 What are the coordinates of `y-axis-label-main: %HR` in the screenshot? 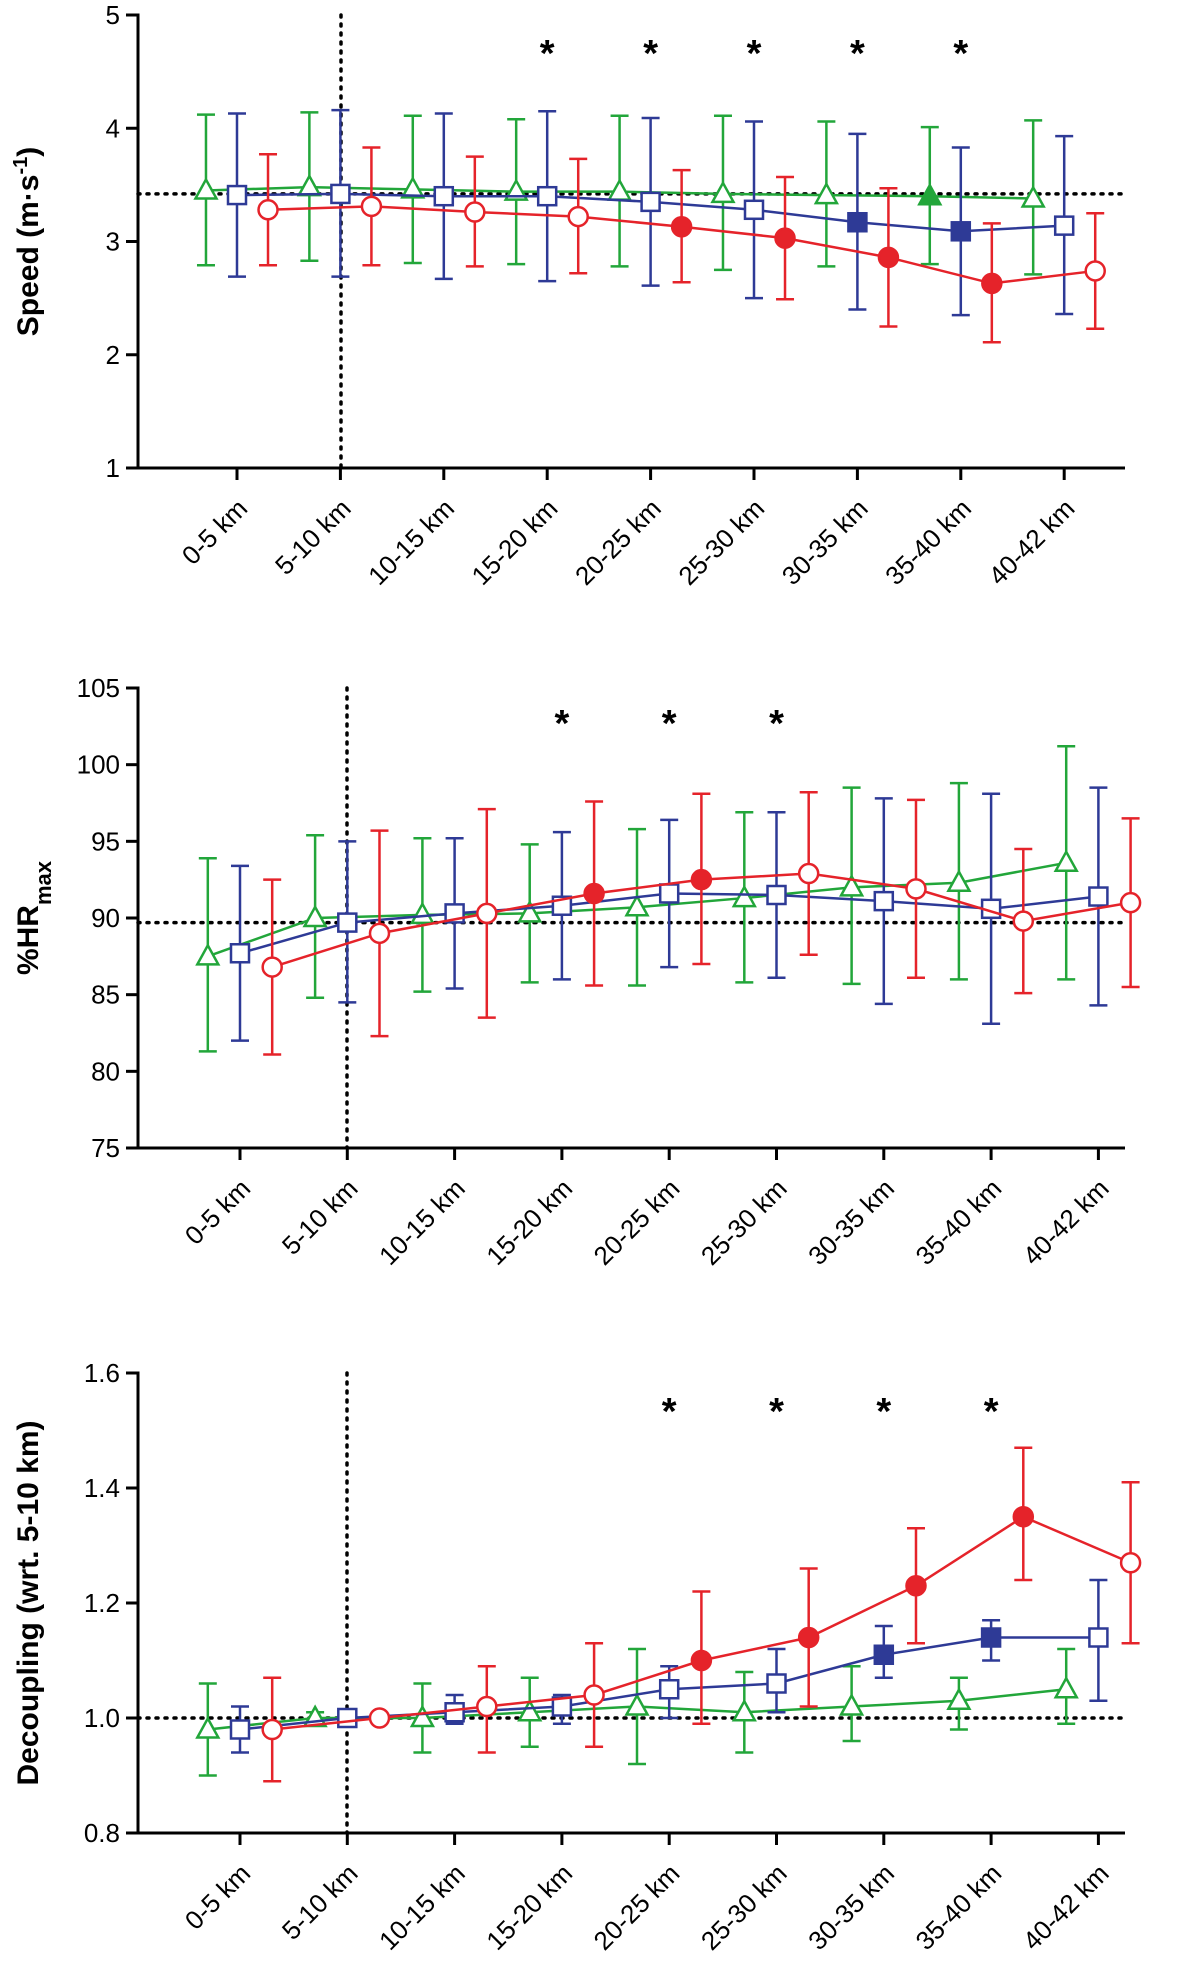 It's located at (28, 940).